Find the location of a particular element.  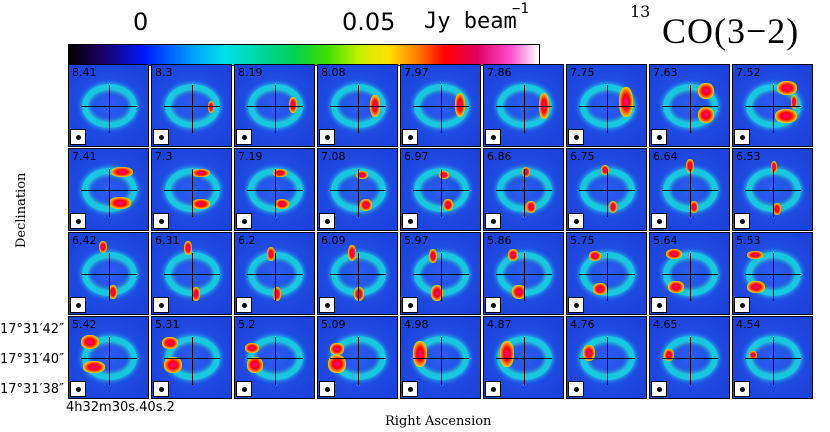

ra-tick-label: 4h32m30s.40s.2 is located at coordinates (120, 407).